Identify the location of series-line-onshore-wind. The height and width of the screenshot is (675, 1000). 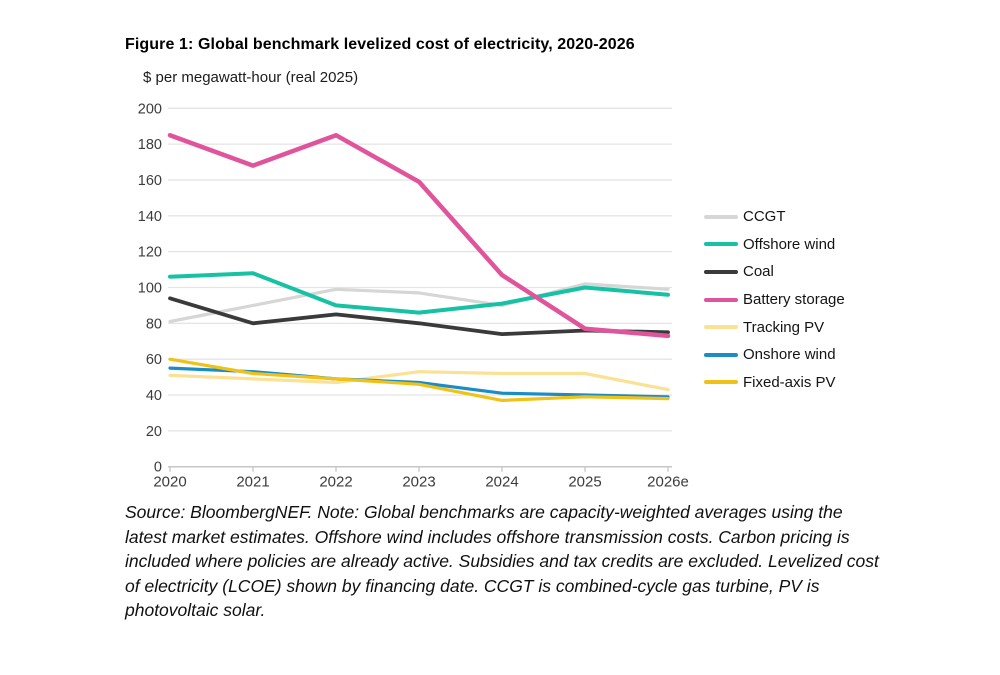
(419, 382).